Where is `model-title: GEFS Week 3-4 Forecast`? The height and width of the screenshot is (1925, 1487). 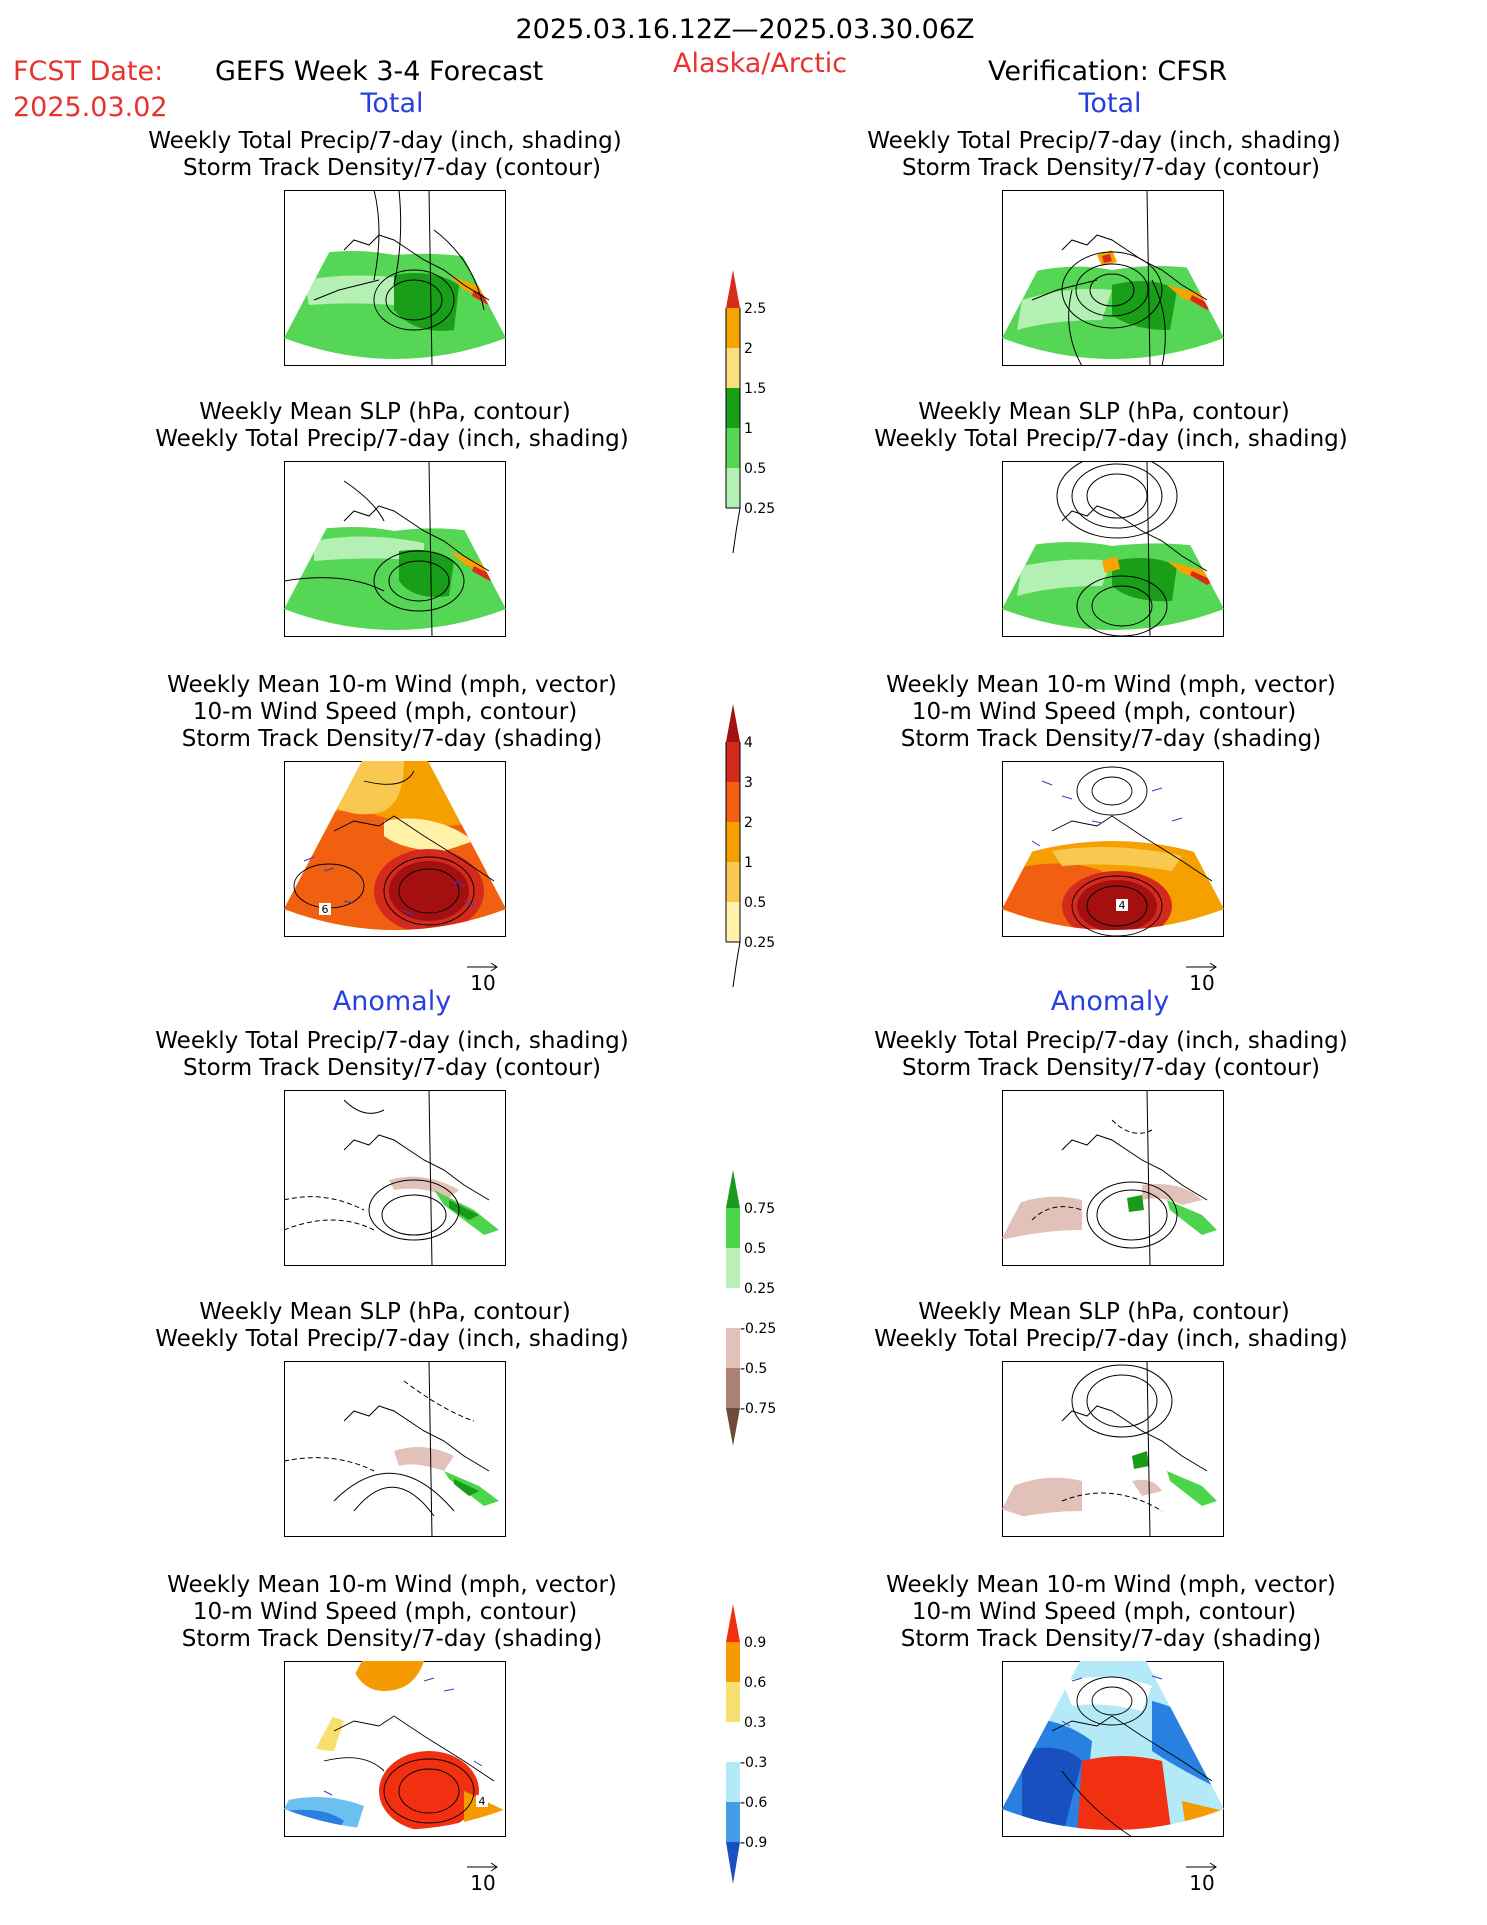
model-title: GEFS Week 3-4 Forecast is located at coordinates (379, 71).